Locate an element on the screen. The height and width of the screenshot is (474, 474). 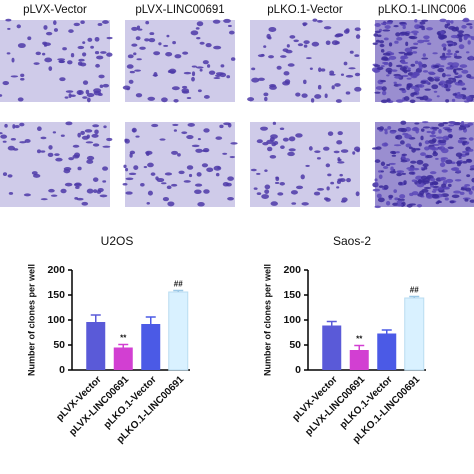
chart-title: U2OS is located at coordinates (117, 241).